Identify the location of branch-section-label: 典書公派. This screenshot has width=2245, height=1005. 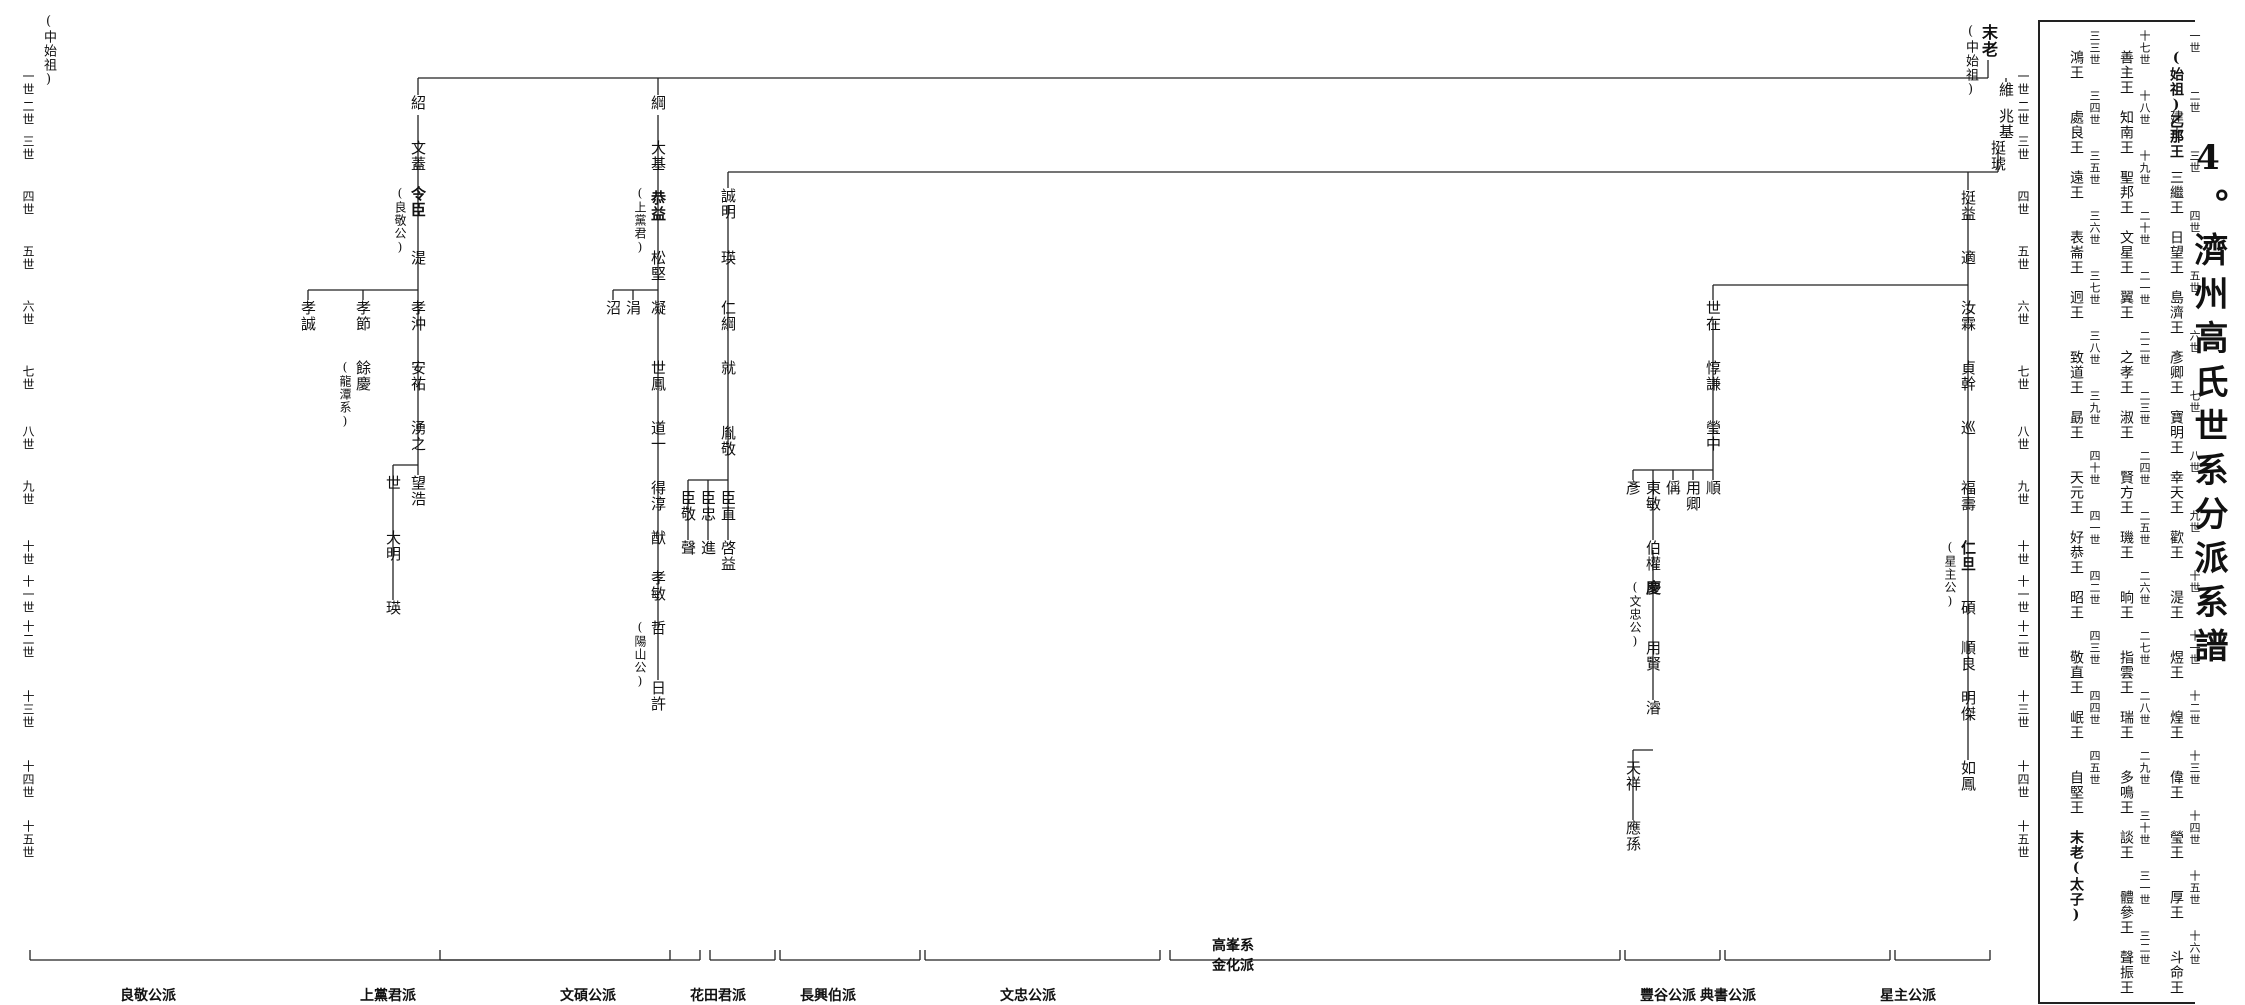
(1728, 996).